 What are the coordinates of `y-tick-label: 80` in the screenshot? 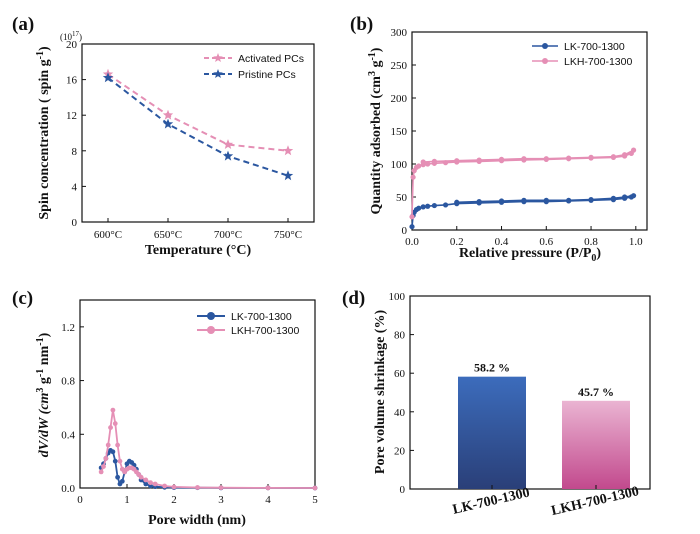 It's located at (400, 336).